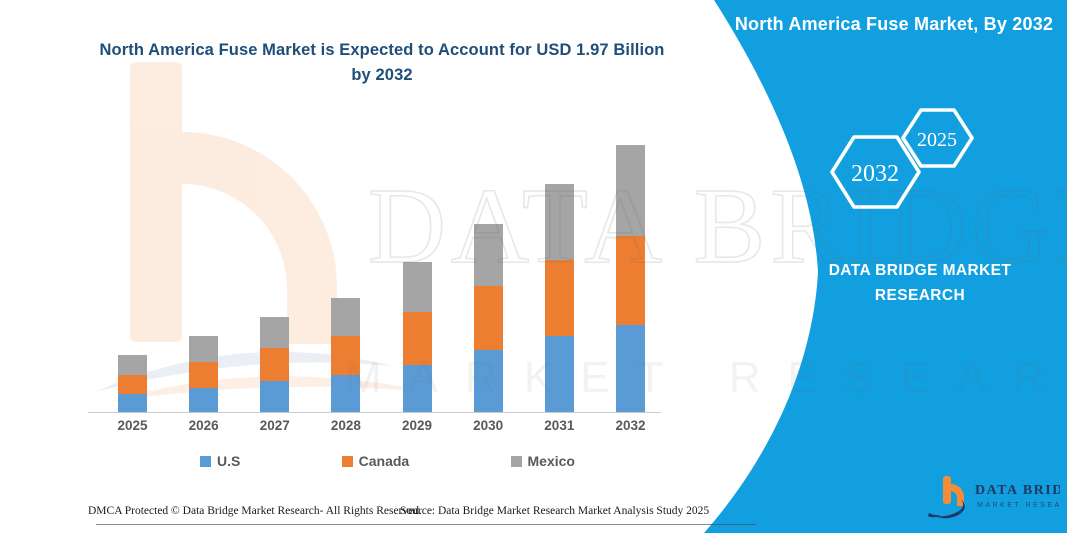 This screenshot has width=1067, height=533. I want to click on legend-swatch-mexico, so click(516, 461).